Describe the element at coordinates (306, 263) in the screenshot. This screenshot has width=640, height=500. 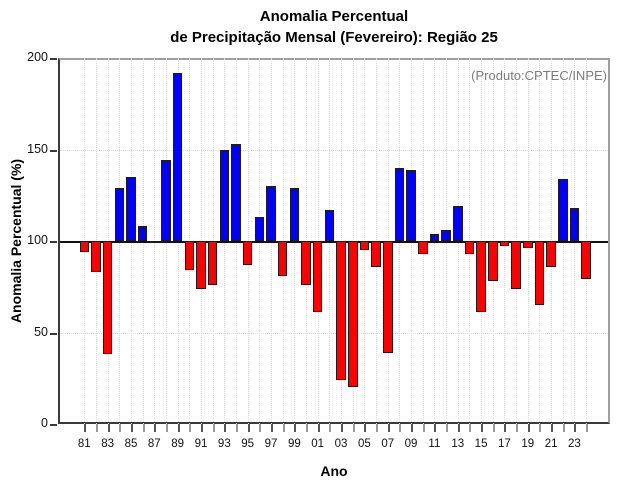
I see `bar-2000` at that location.